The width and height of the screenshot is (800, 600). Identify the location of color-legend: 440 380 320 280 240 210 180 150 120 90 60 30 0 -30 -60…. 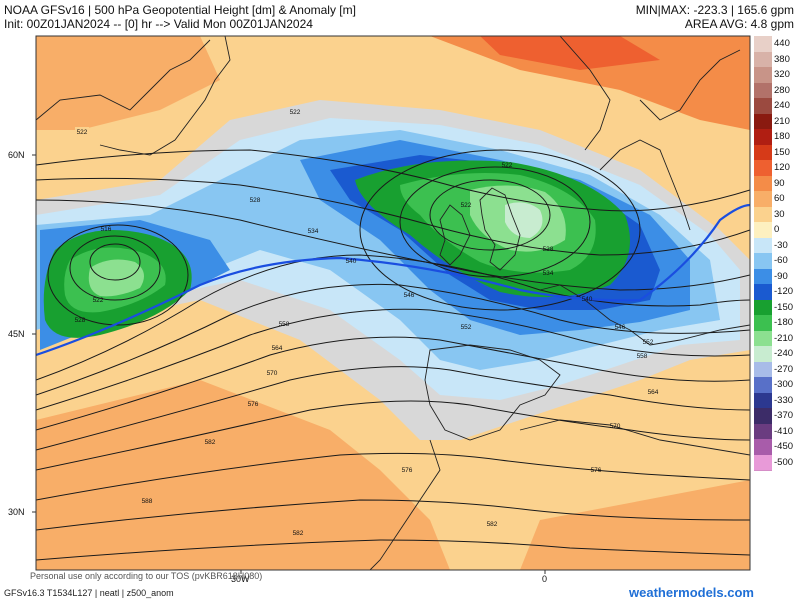
(776, 253).